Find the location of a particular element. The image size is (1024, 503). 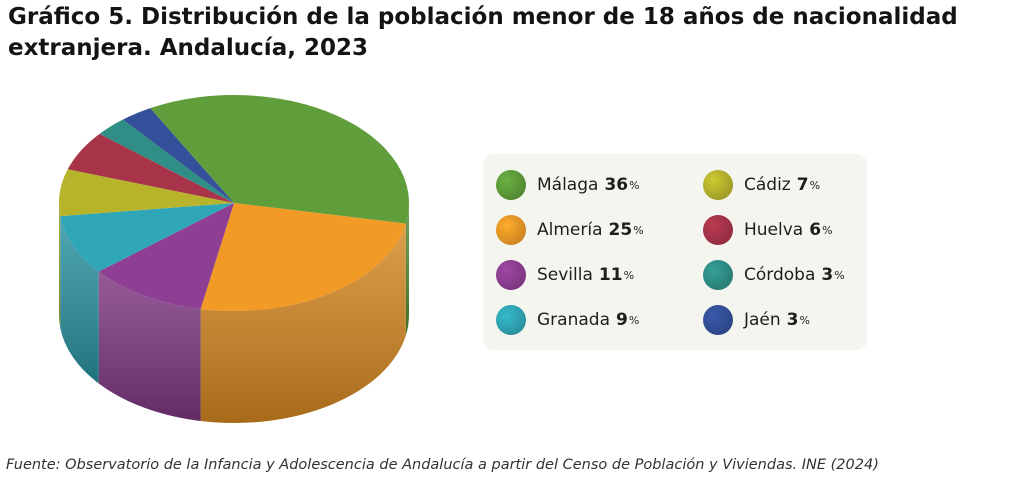

legend-item-málaga: Málaga 36% is located at coordinates (568, 185).